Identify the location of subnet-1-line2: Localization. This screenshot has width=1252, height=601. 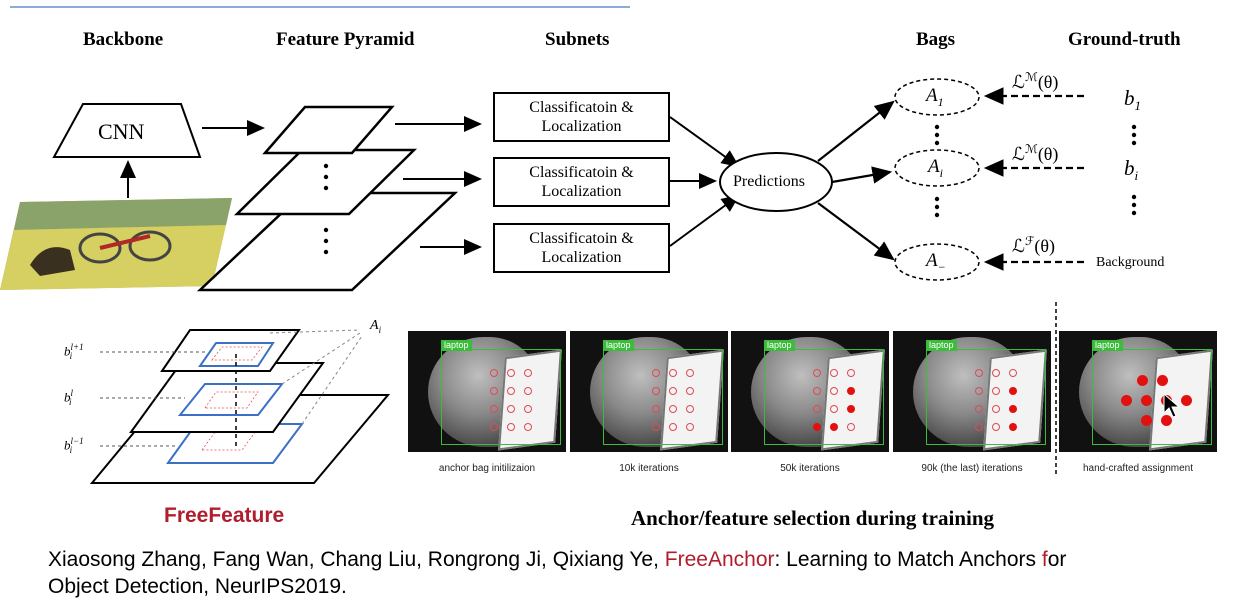
(581, 126).